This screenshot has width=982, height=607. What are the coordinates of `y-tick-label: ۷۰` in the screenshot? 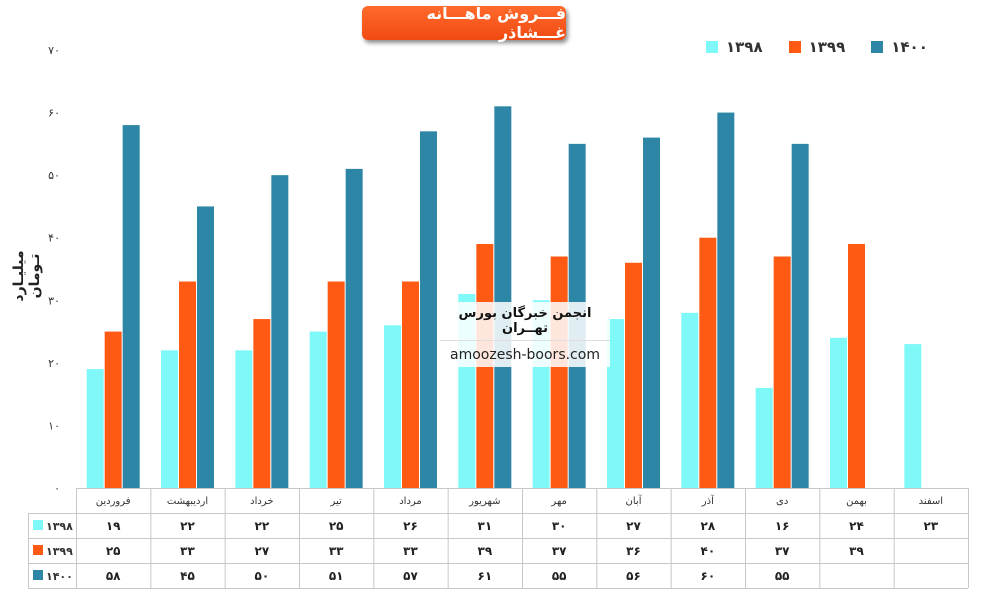 It's located at (54, 50).